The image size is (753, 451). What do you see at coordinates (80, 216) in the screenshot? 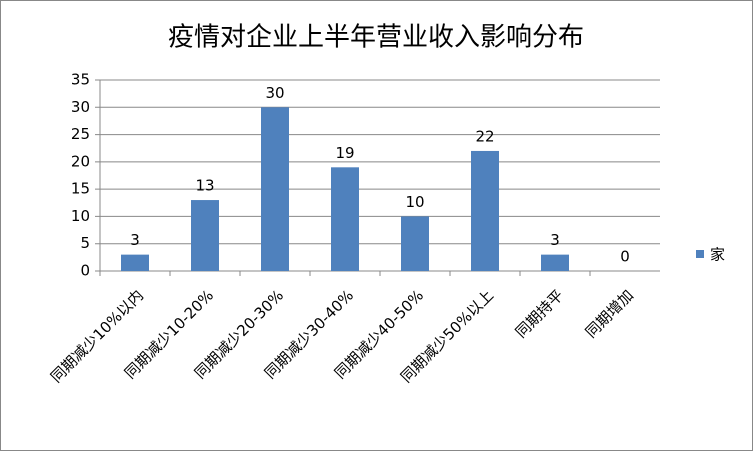
I see `y-tick-label: 10` at bounding box center [80, 216].